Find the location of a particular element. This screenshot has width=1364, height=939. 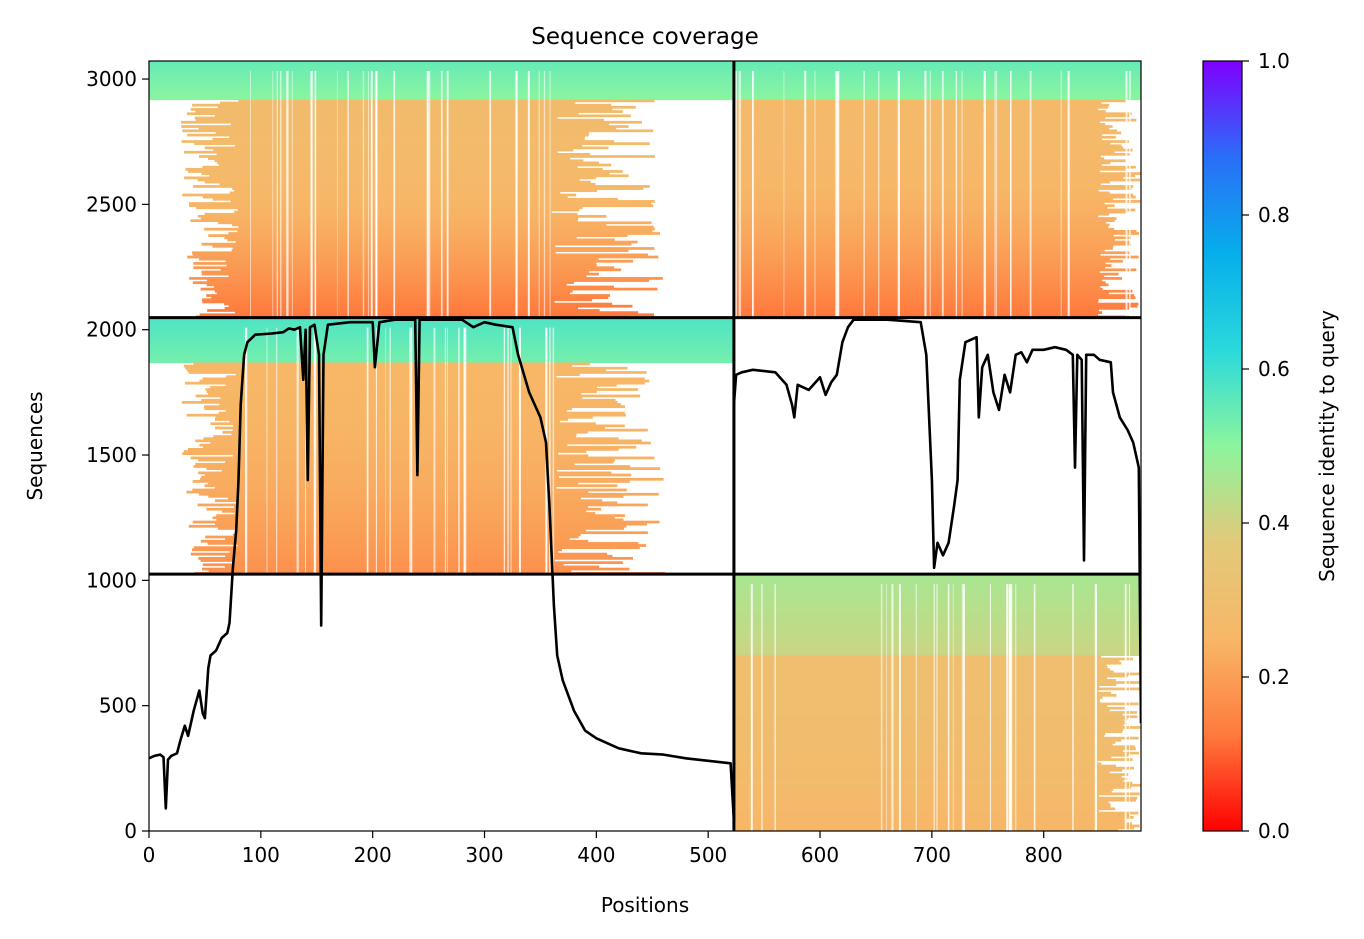

y-tick-label: 1000 is located at coordinates (111, 580).